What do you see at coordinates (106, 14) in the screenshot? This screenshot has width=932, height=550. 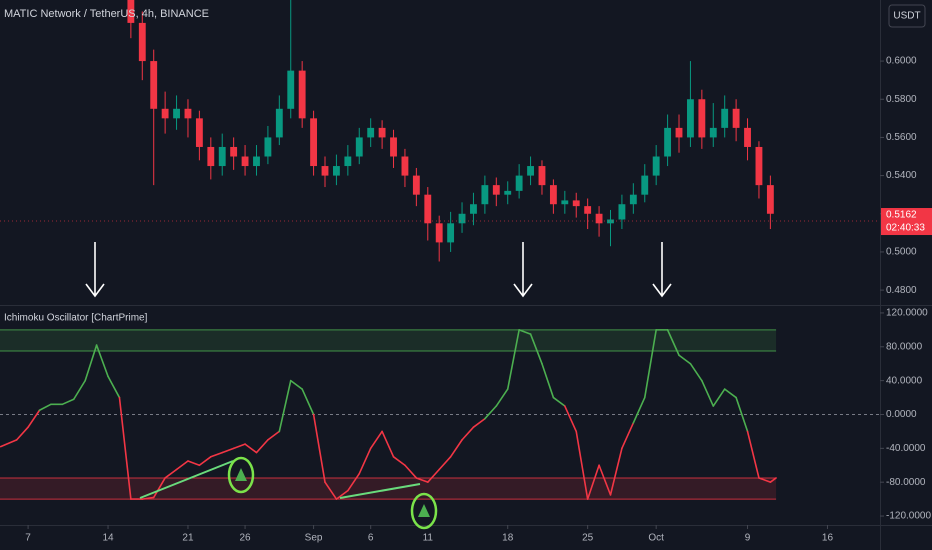 I see `chart-title: MATIC Network / TetherUS, 4h, BINANCE` at bounding box center [106, 14].